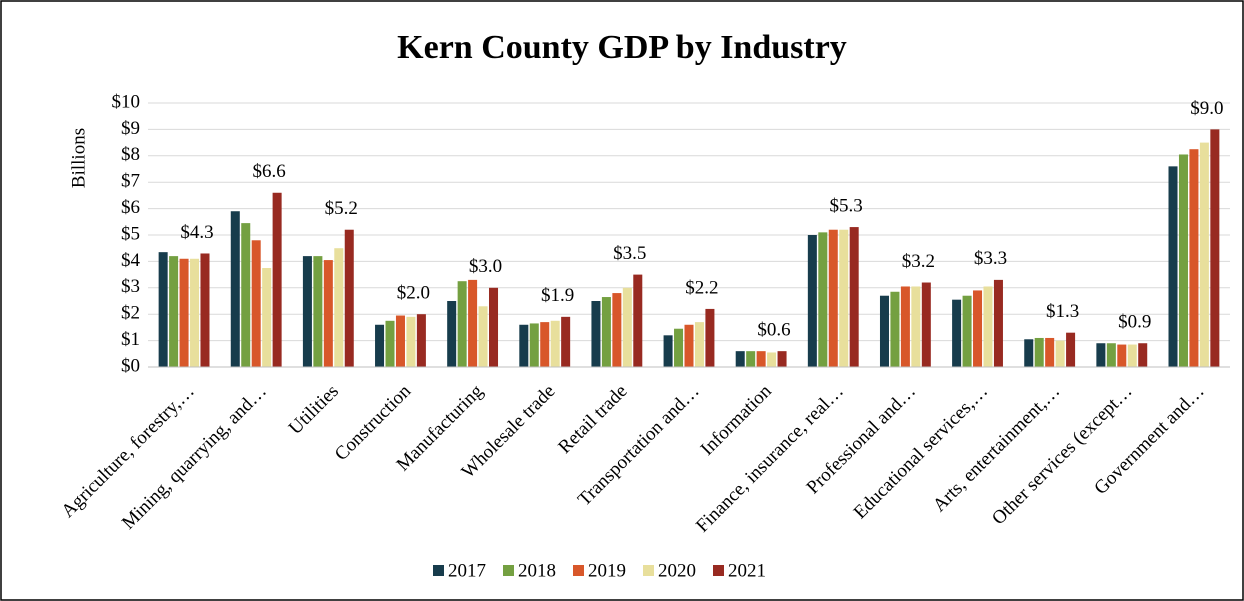 This screenshot has height=601, width=1244. Describe the element at coordinates (629, 253) in the screenshot. I see `data-label: $3.5` at that location.